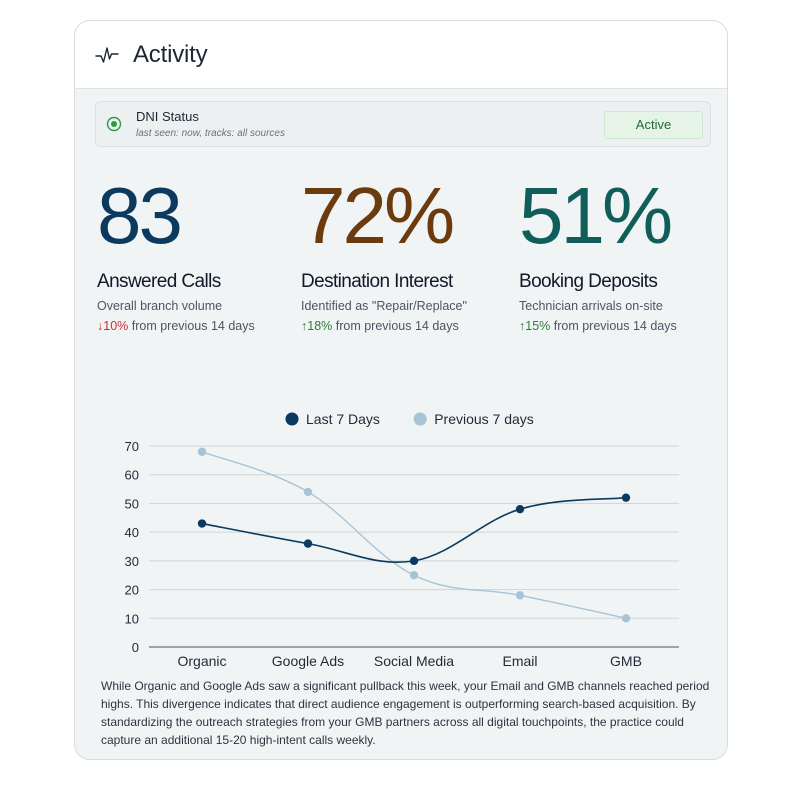 This screenshot has width=800, height=800. What do you see at coordinates (538, 326) in the screenshot?
I see `delta-value: 15%` at bounding box center [538, 326].